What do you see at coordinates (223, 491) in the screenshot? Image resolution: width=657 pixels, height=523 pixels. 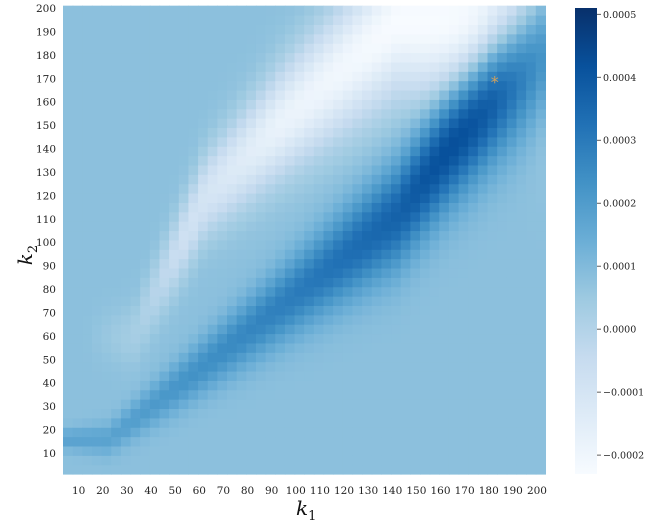 I see `x-tick-label: 70` at bounding box center [223, 491].